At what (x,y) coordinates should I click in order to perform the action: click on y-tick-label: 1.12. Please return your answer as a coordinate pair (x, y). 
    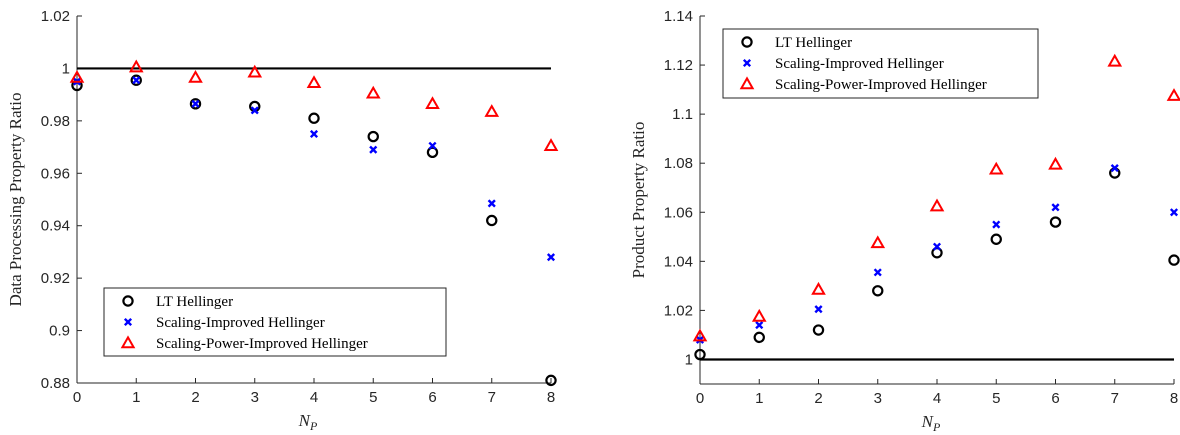
    Looking at the image, I should click on (678, 65).